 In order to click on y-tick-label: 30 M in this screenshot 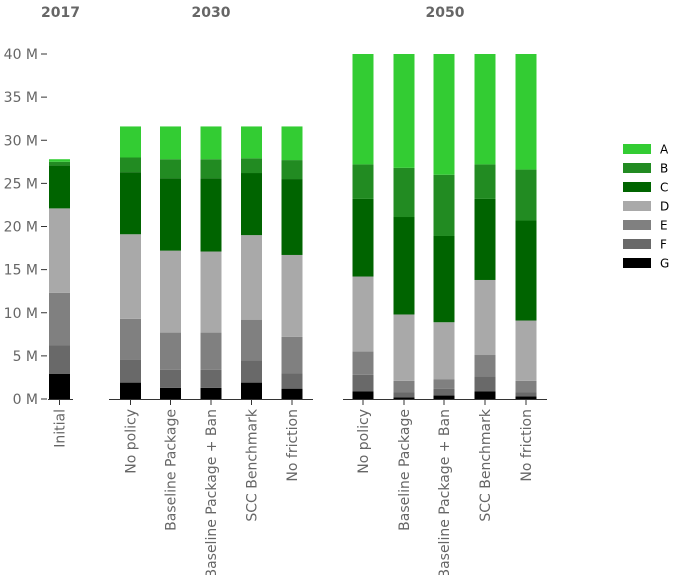, I will do `click(21, 141)`.